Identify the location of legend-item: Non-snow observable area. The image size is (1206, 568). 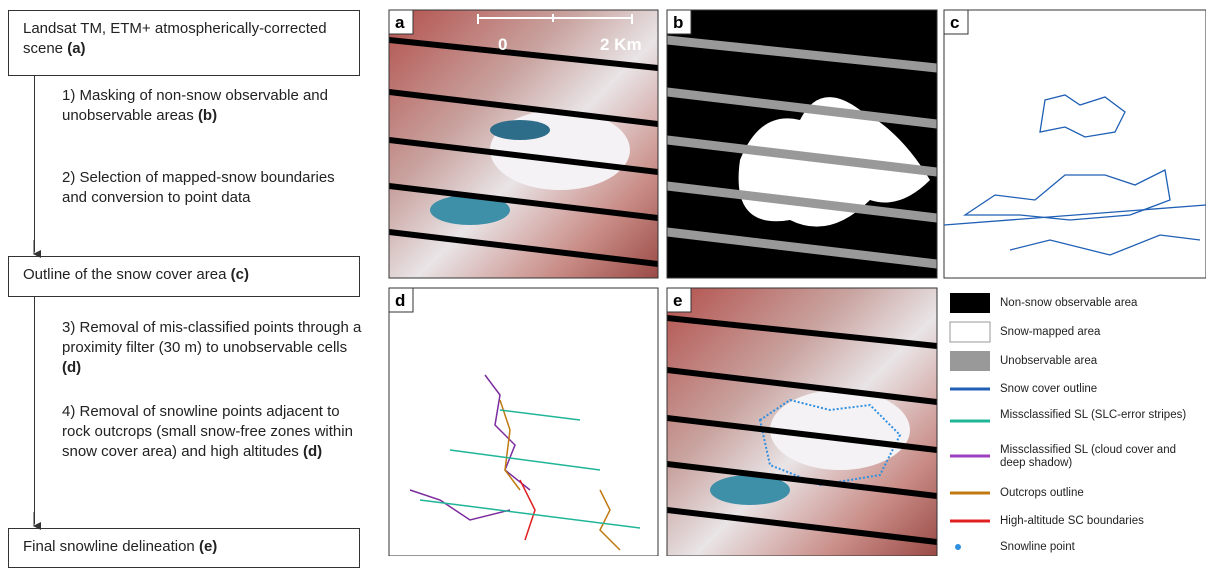
(1069, 303).